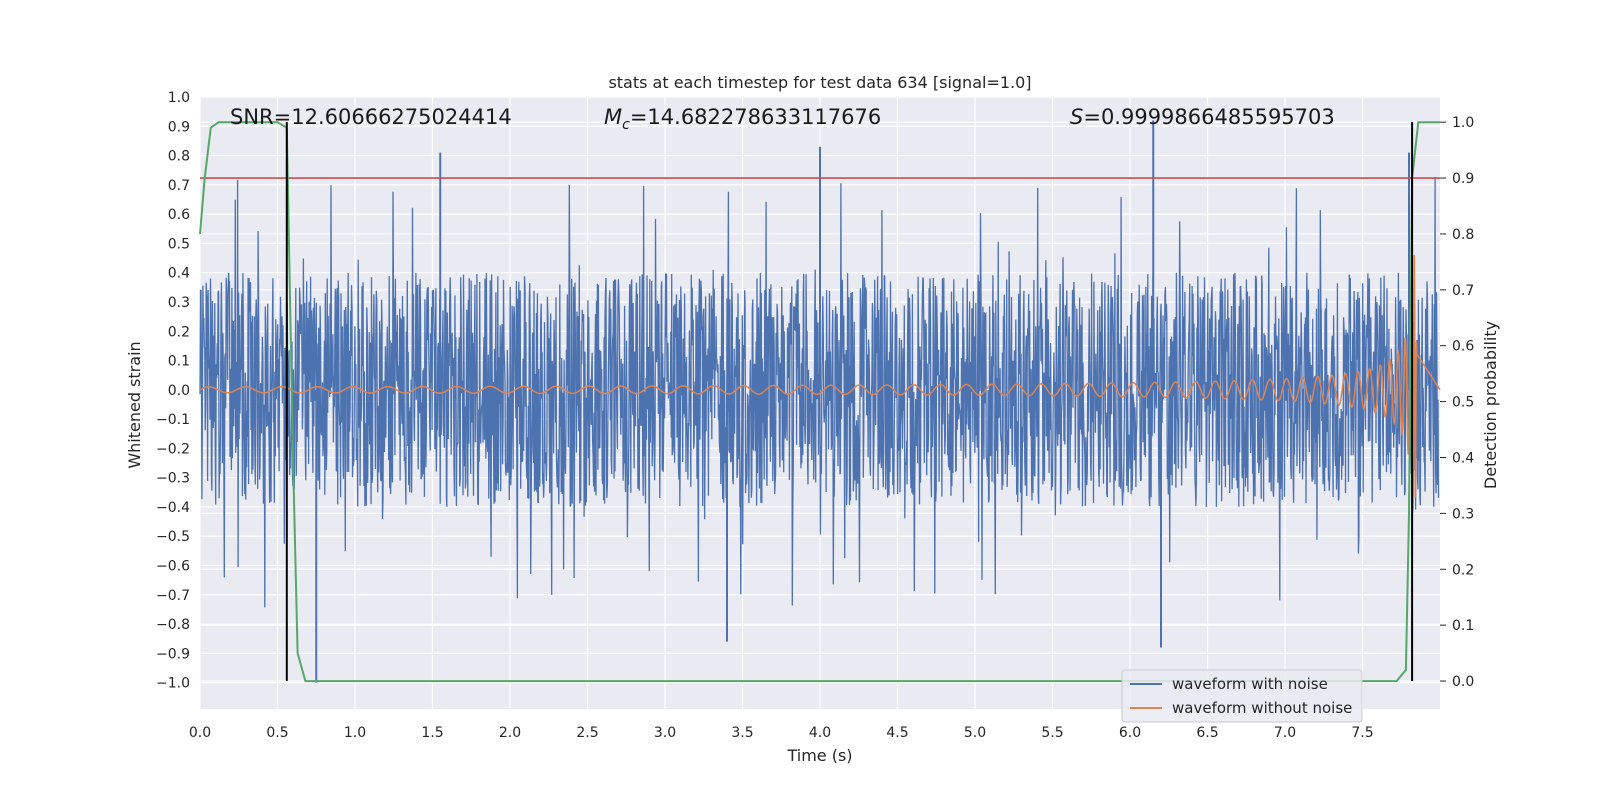  I want to click on y-tick-label: −0.6, so click(173, 567).